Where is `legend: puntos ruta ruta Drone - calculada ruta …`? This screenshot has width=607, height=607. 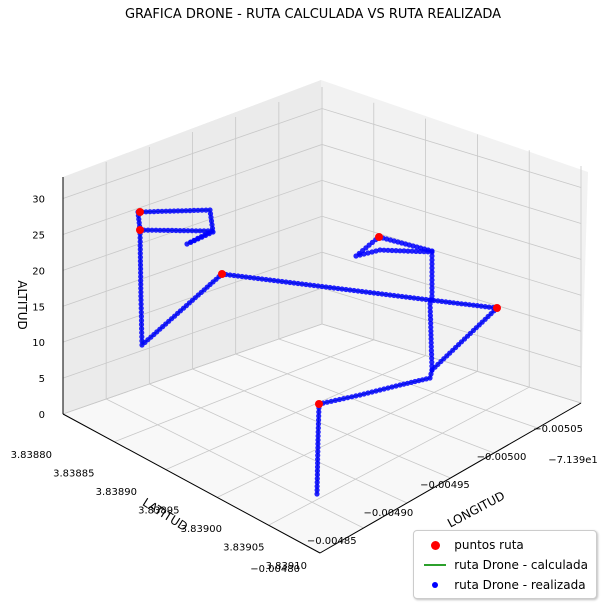 legend: puntos ruta ruta Drone - calculada ruta … is located at coordinates (505, 564).